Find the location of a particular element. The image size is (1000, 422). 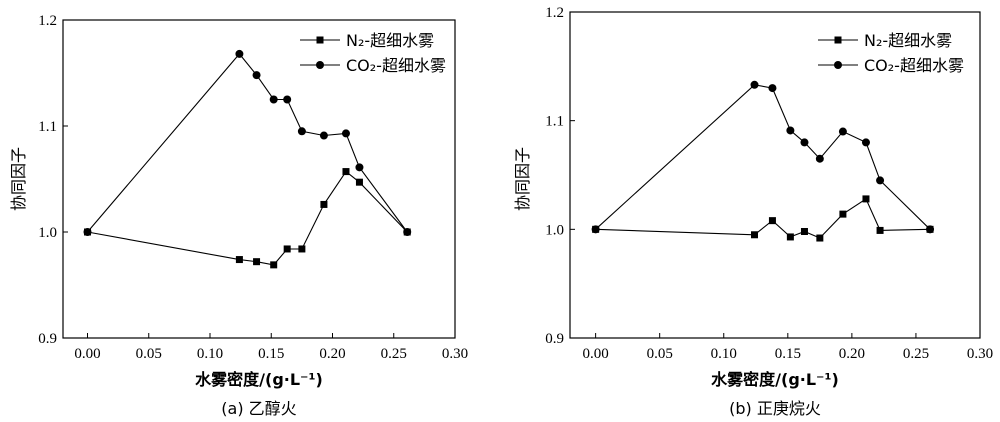

panel-caption: (b) 正庚烷火 is located at coordinates (775, 408).